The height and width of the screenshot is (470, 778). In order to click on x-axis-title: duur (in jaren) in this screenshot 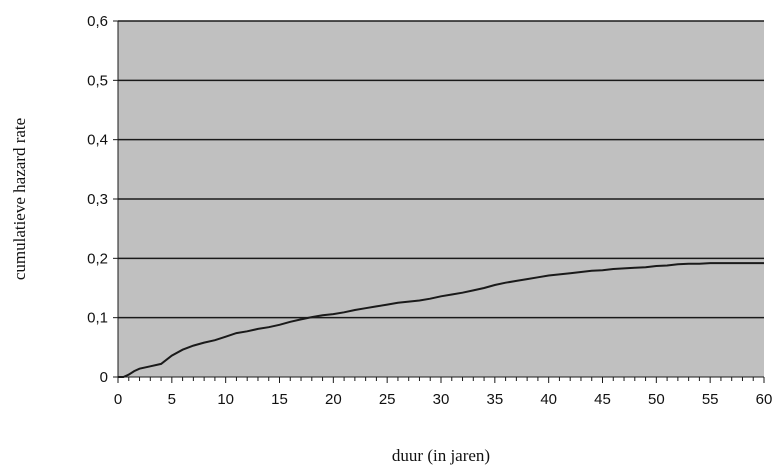, I will do `click(441, 455)`.